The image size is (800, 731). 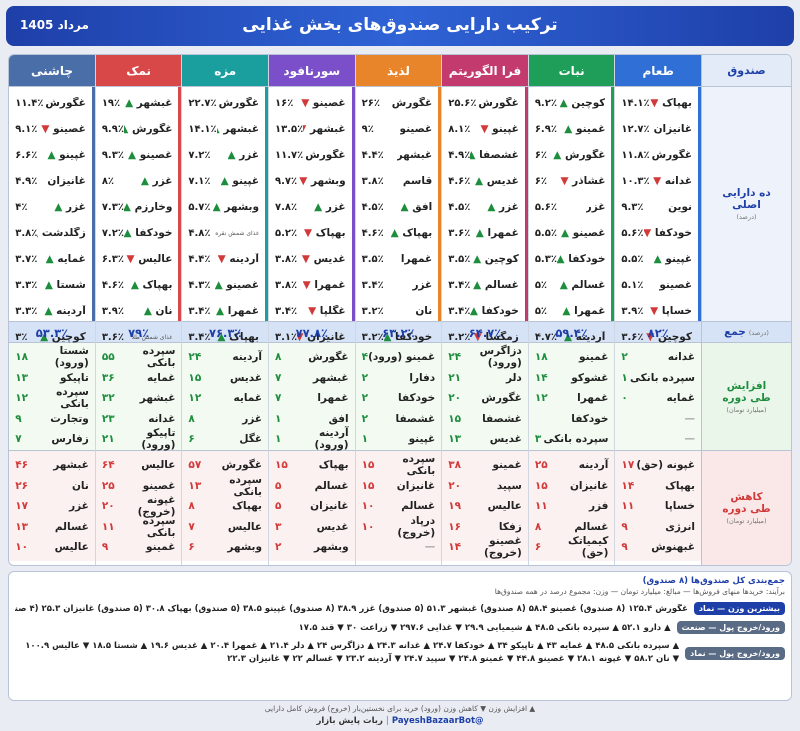 What do you see at coordinates (108, 526) in the screenshot?
I see `flow-amount: ۱۱` at bounding box center [108, 526].